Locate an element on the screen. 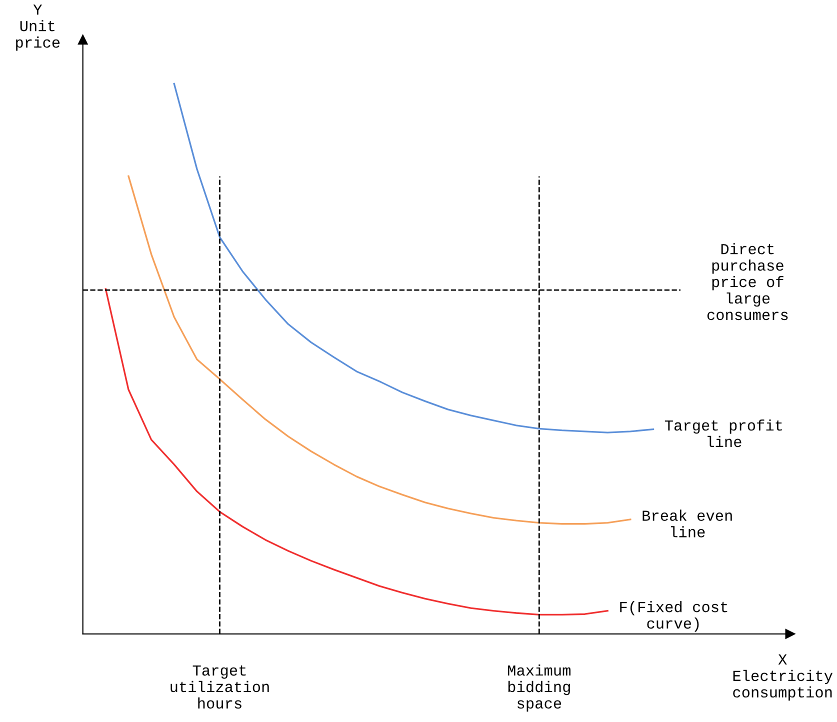 The height and width of the screenshot is (722, 837). series-label: Break even line is located at coordinates (687, 524).